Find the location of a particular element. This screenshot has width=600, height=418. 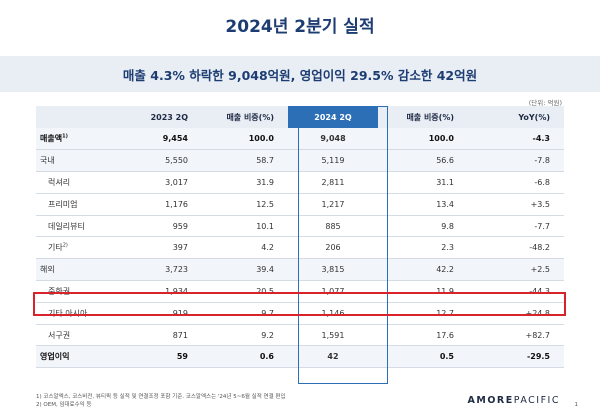

table-row: 영업이익 59 0.6 42 0.5 -29.5 is located at coordinates (300, 357).